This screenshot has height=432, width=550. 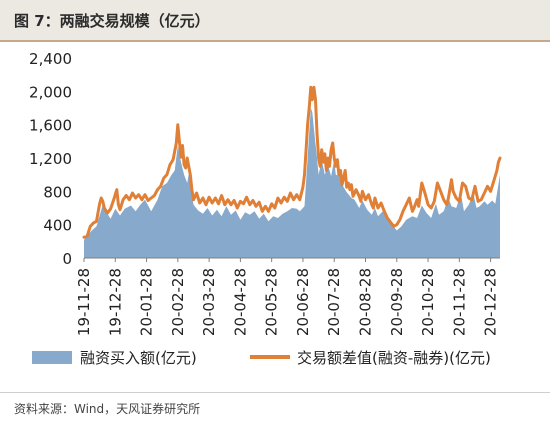 I want to click on x-tick-label: 20-05-28, so click(x=272, y=302).